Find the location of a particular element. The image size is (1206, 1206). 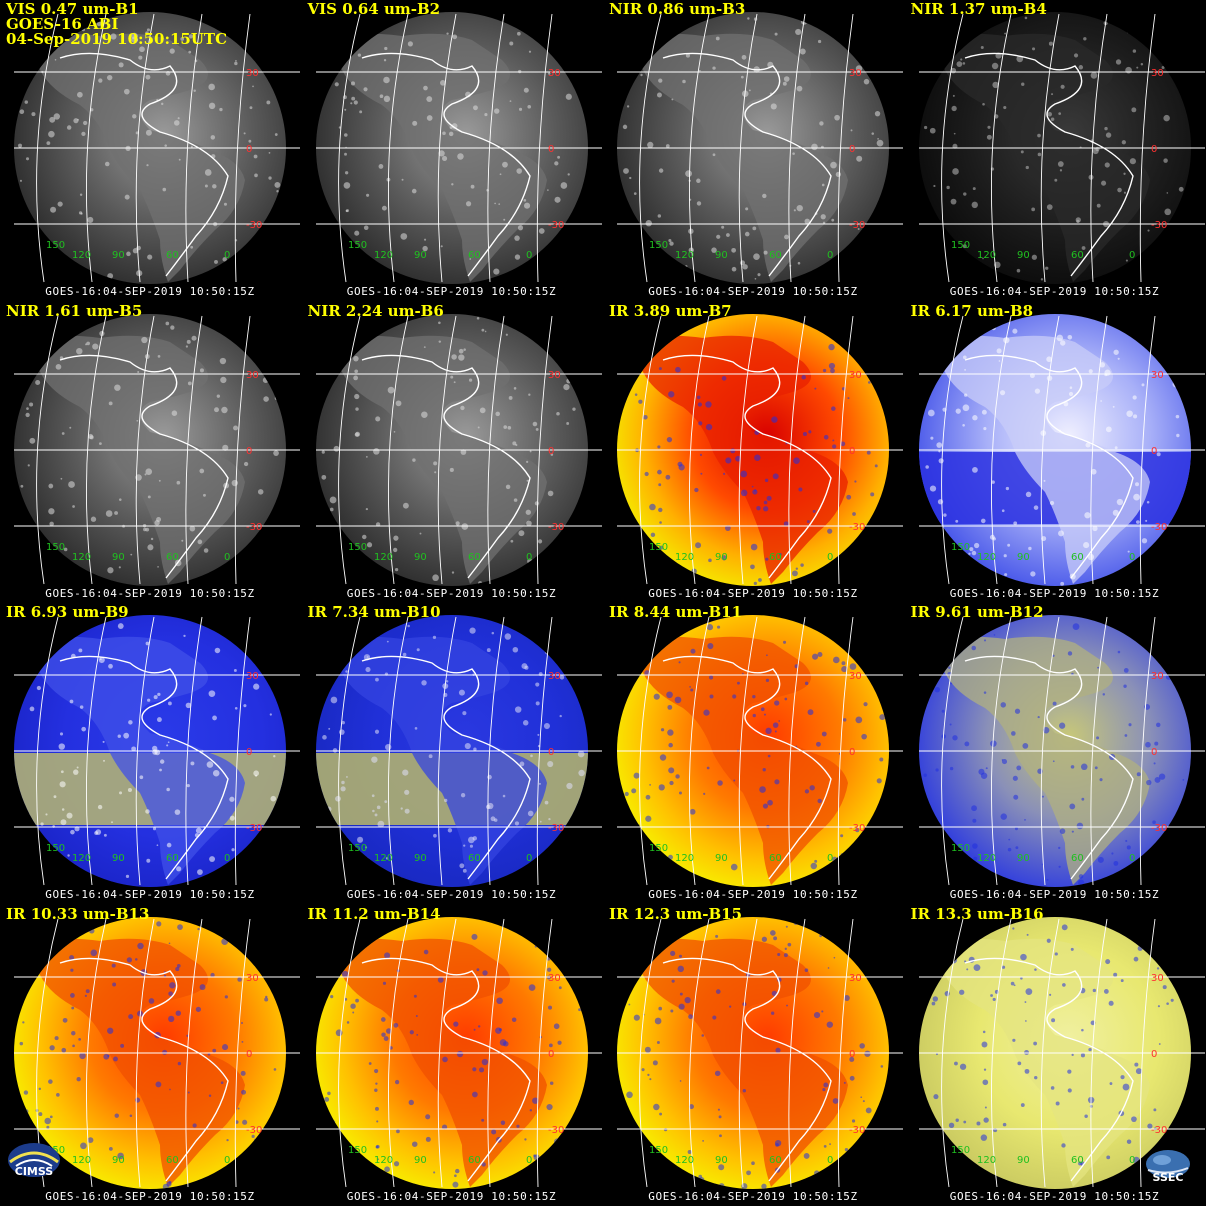

ssec-logo: SSEC is located at coordinates (1168, 1166).